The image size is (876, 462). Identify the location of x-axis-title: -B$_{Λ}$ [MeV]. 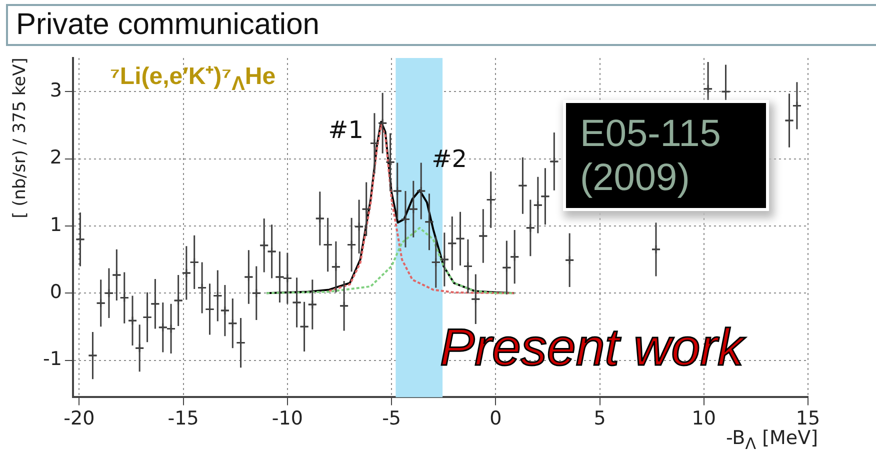
(772, 440).